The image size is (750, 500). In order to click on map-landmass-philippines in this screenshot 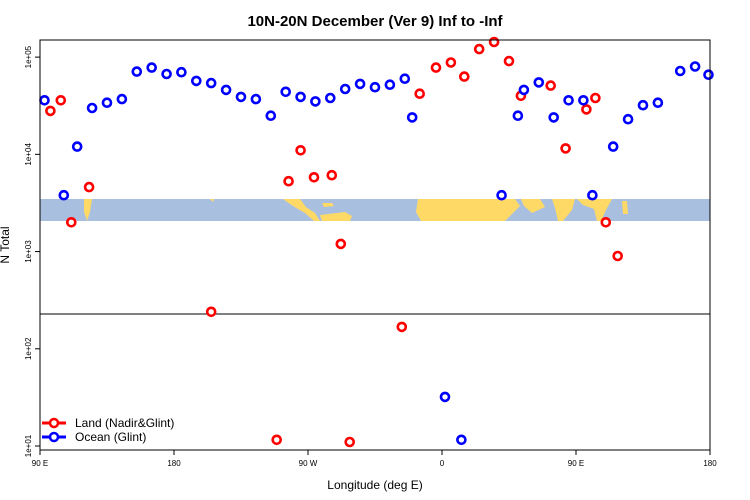, I will do `click(625, 207)`.